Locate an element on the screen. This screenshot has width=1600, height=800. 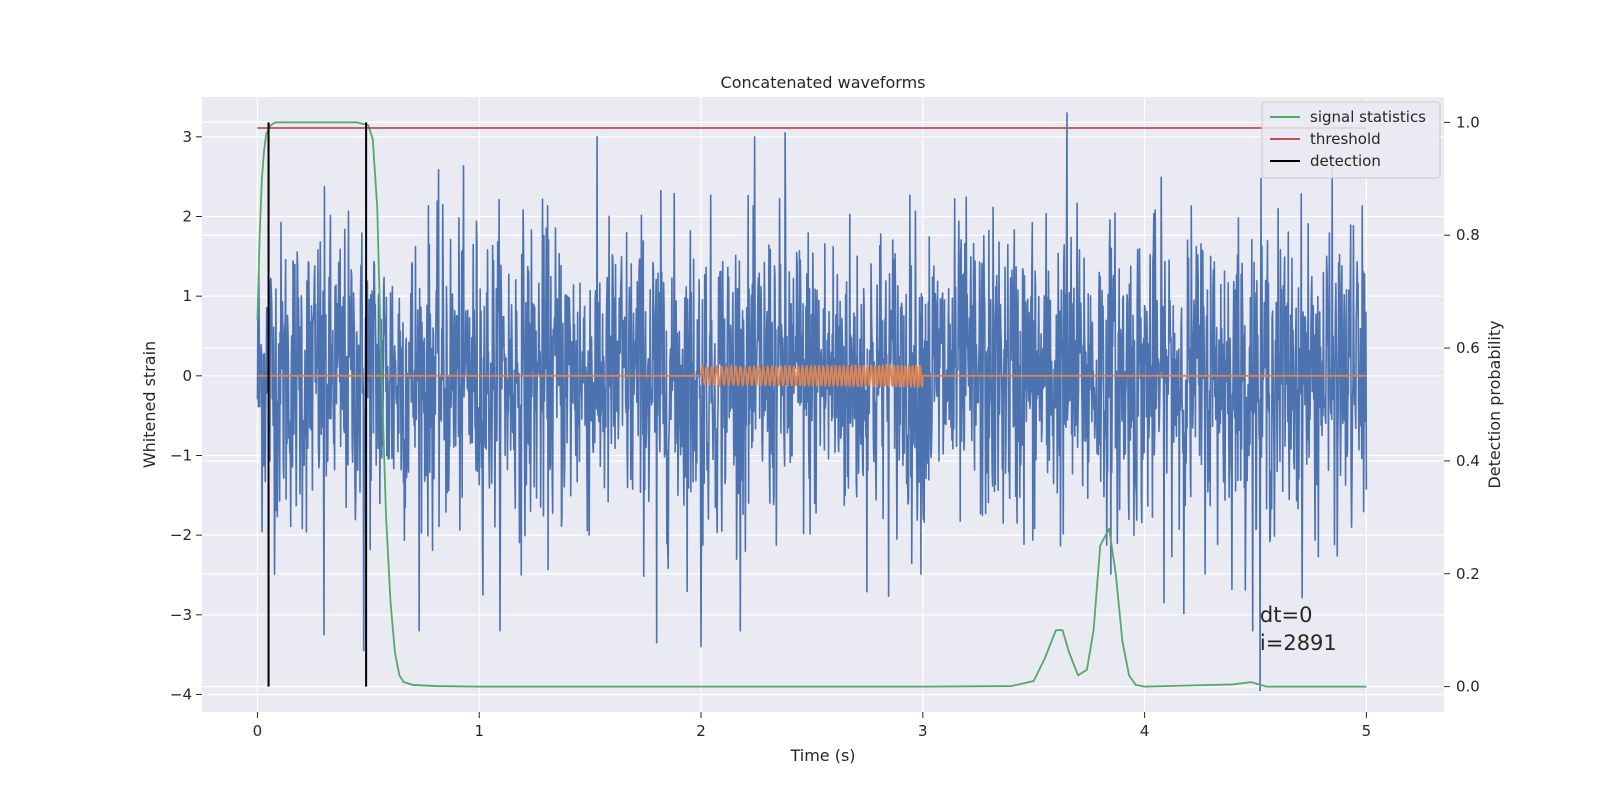
x-tick-label: 2 is located at coordinates (701, 731).